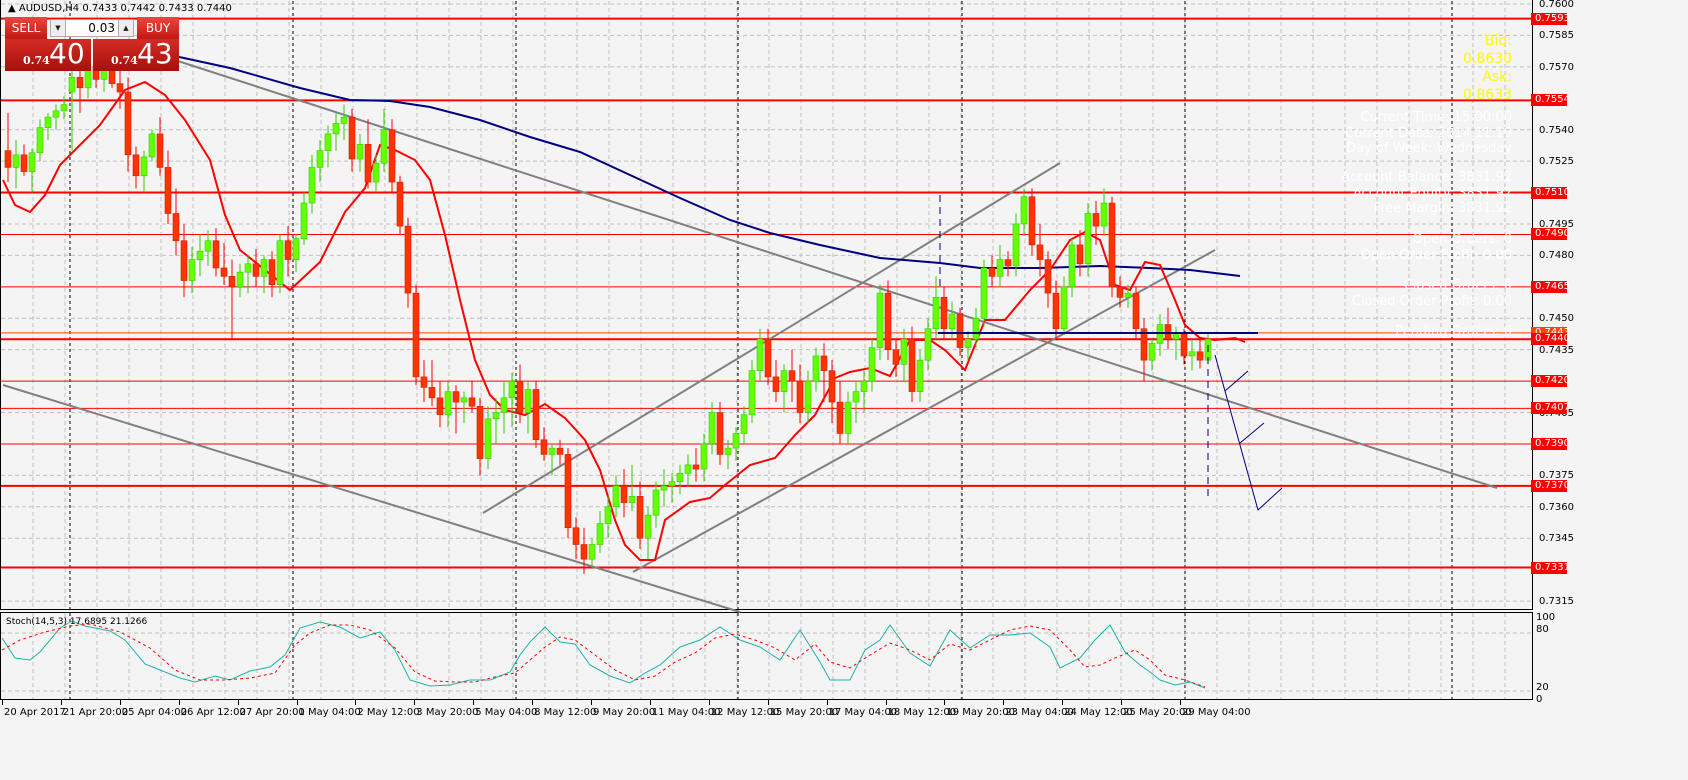  What do you see at coordinates (1157, 712) in the screenshot?
I see `time-label: 25 May 20:00` at bounding box center [1157, 712].